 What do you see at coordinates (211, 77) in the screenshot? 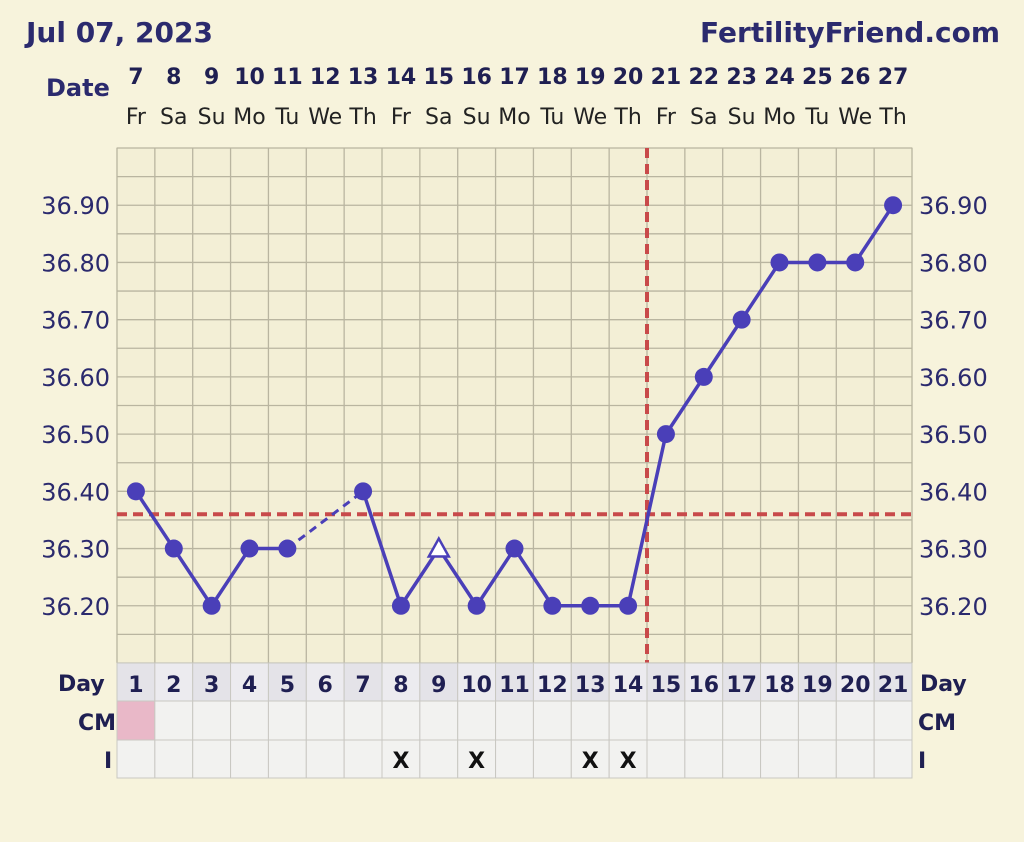
I see `date-number: 9` at bounding box center [211, 77].